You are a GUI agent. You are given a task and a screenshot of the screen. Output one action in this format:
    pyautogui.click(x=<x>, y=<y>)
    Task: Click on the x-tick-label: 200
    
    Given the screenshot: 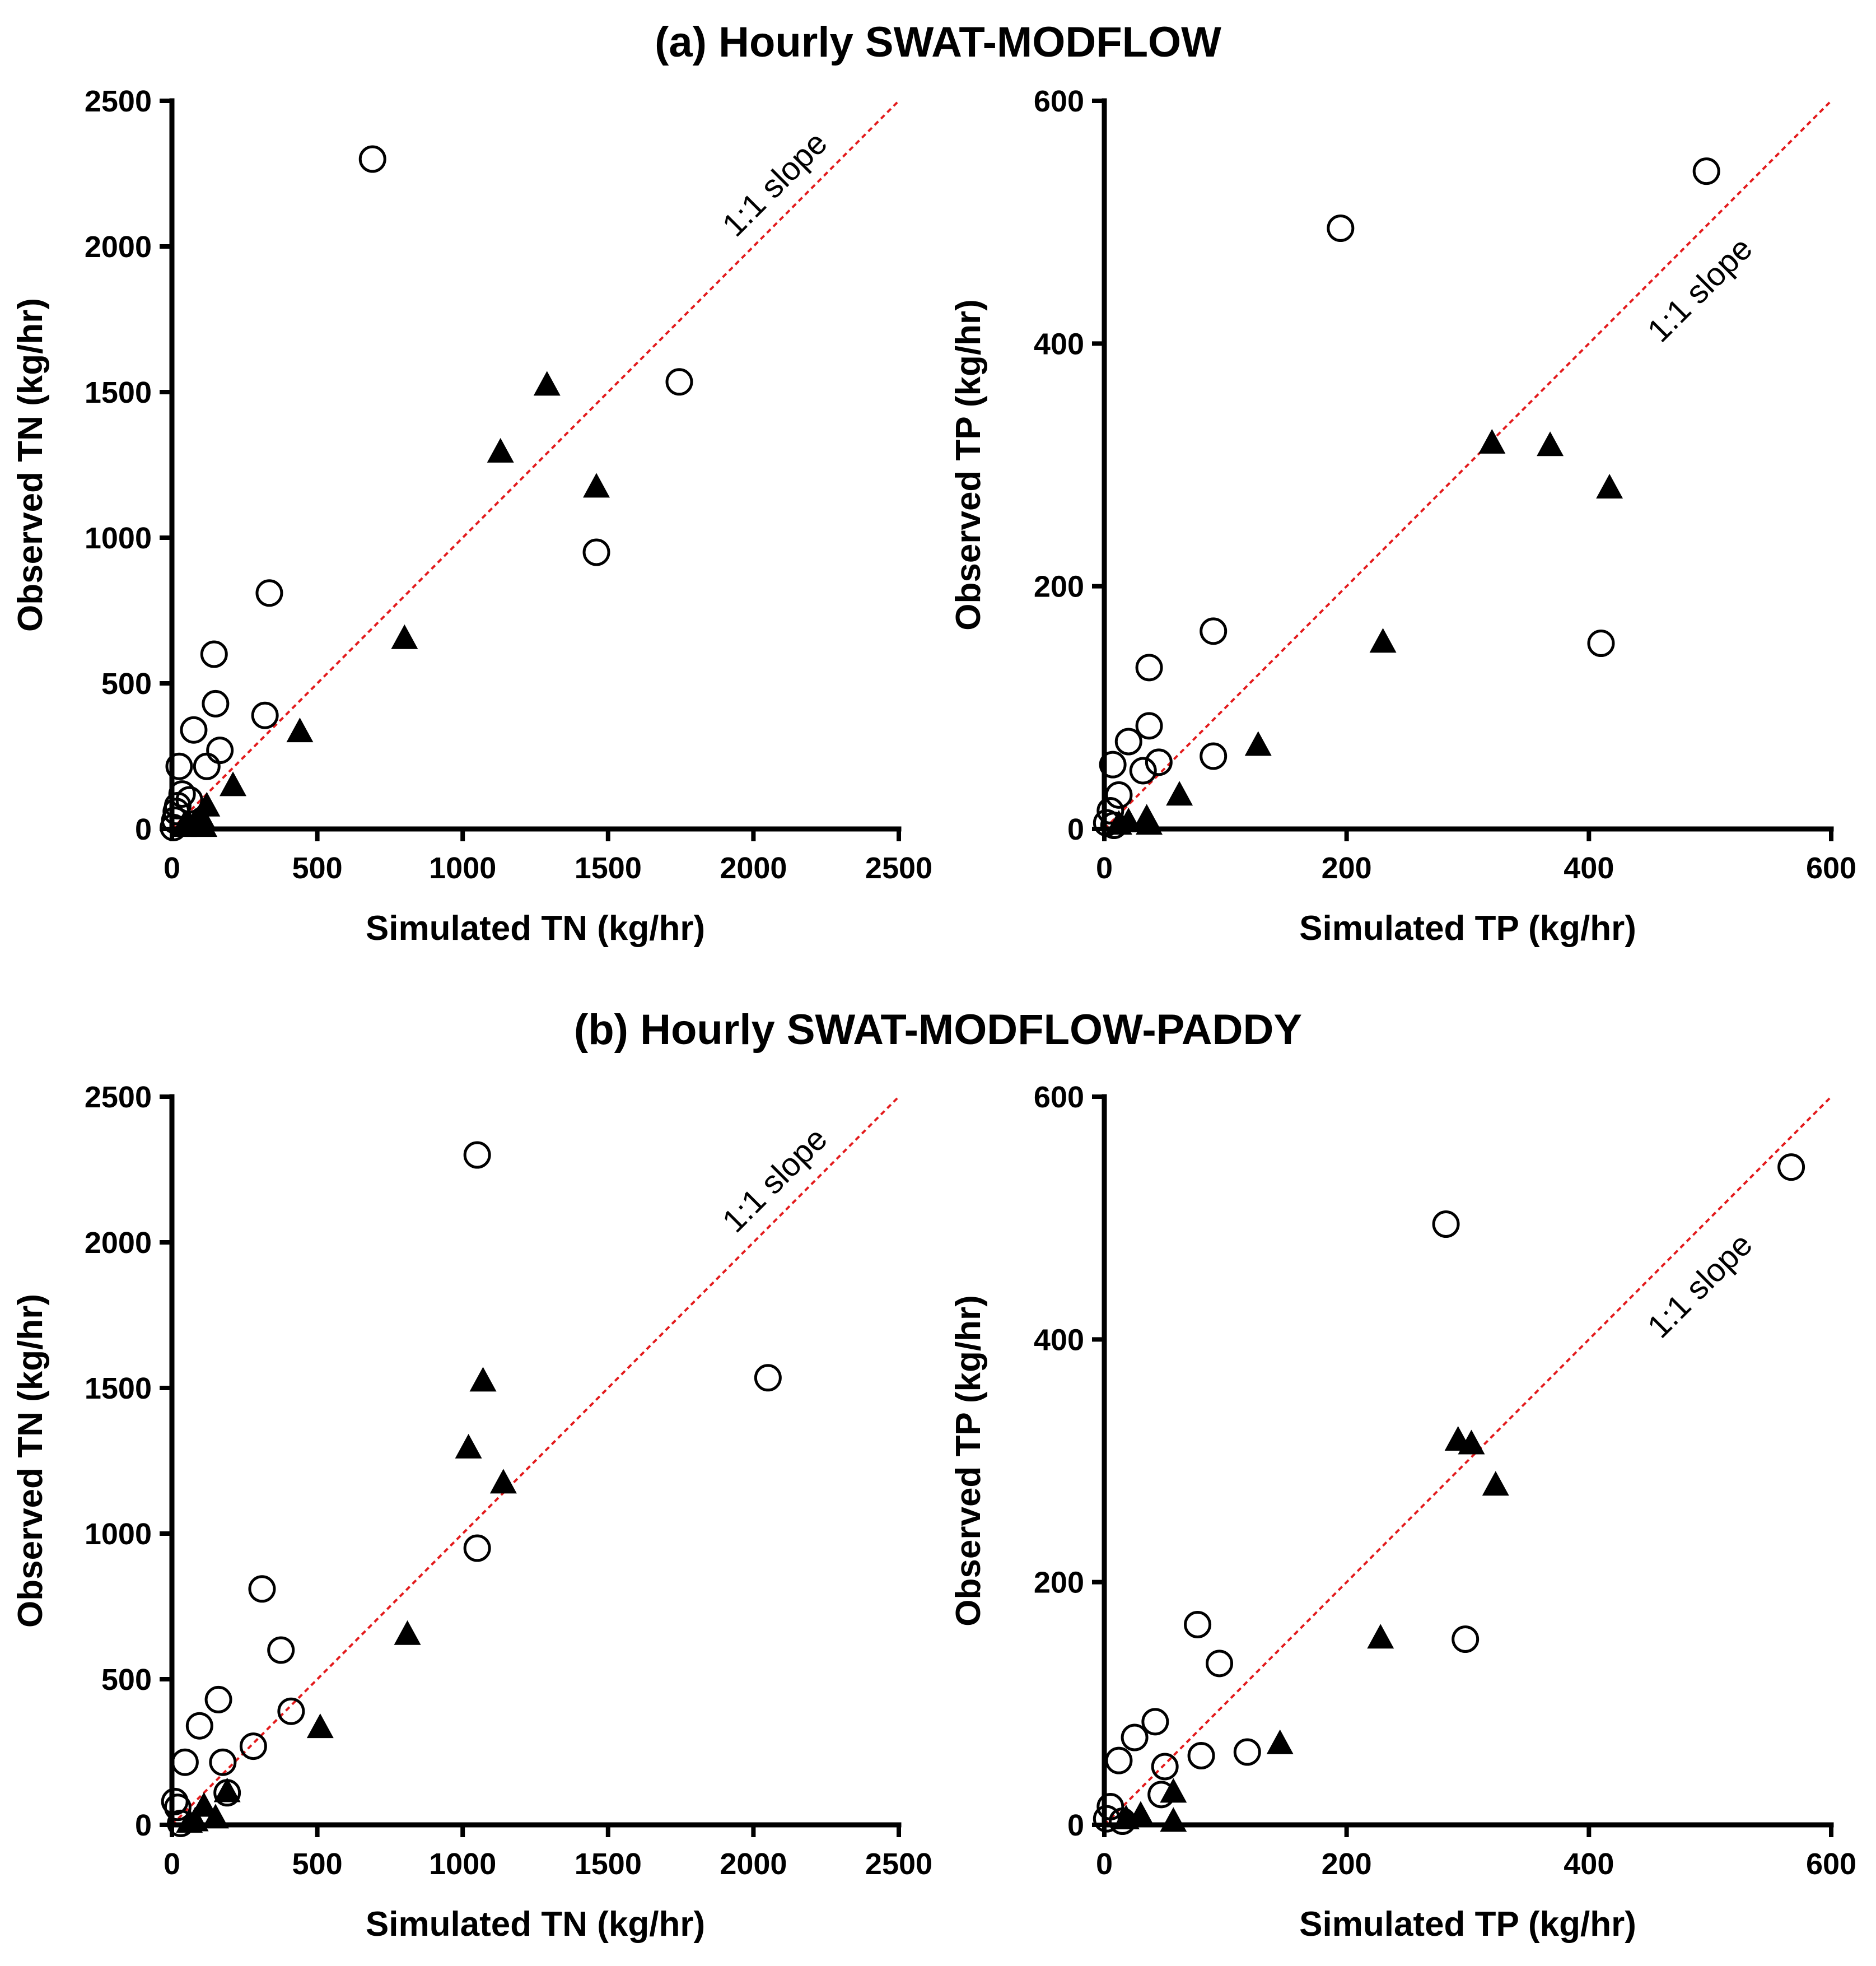 What is the action you would take?
    pyautogui.click(x=1347, y=868)
    